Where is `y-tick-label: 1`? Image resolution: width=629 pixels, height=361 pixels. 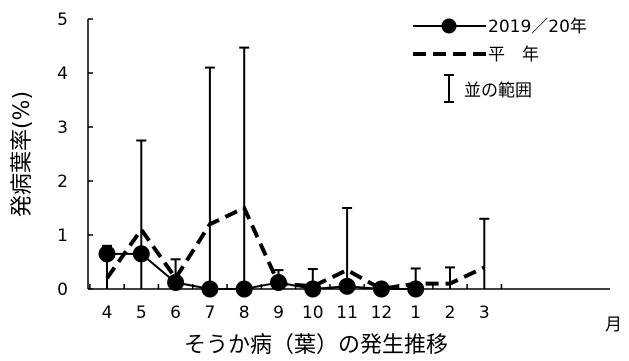
y-tick-label: 1 is located at coordinates (62, 236).